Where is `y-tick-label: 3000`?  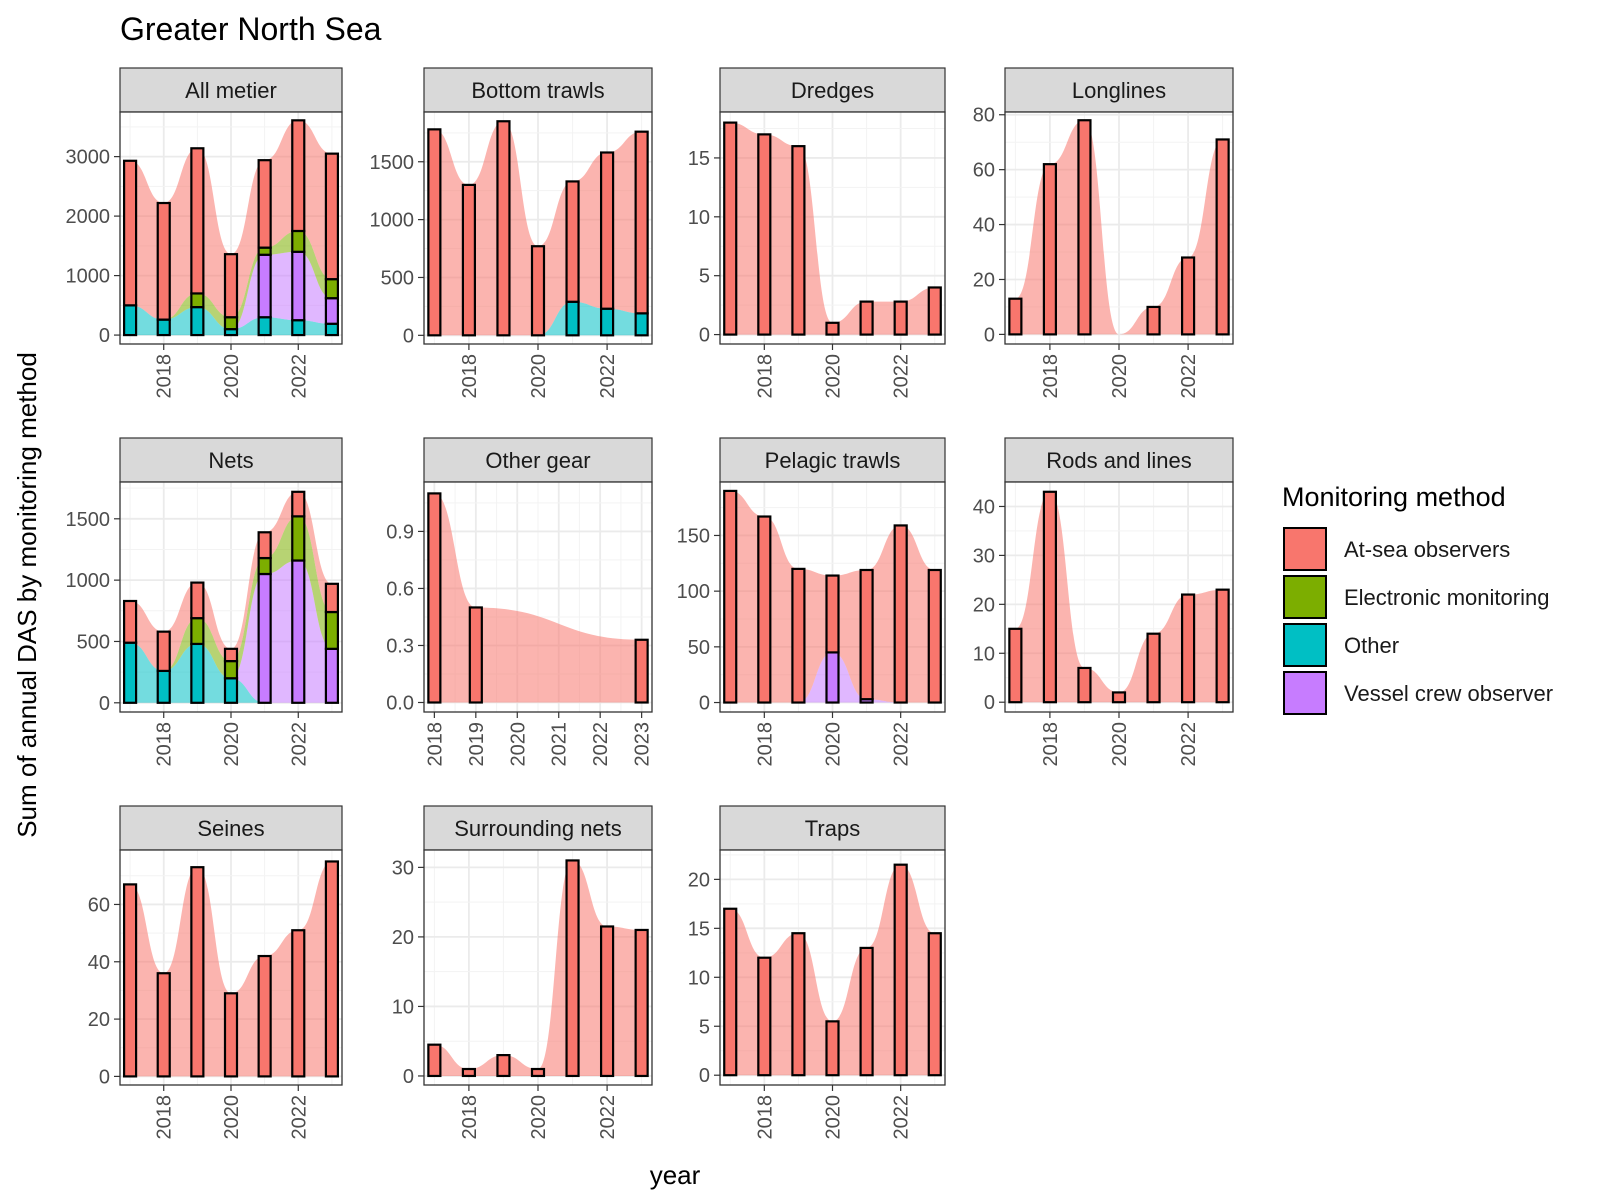
y-tick-label: 3000 is located at coordinates (88, 158).